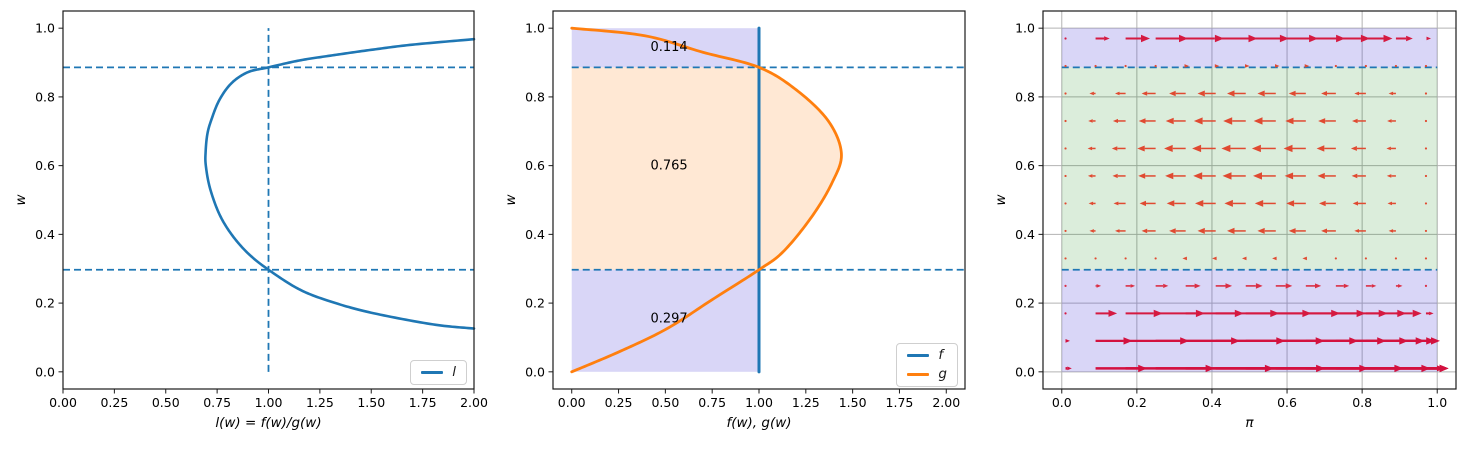 This screenshot has width=1466, height=452. What do you see at coordinates (438, 372) in the screenshot?
I see `legend-ratio: l` at bounding box center [438, 372].